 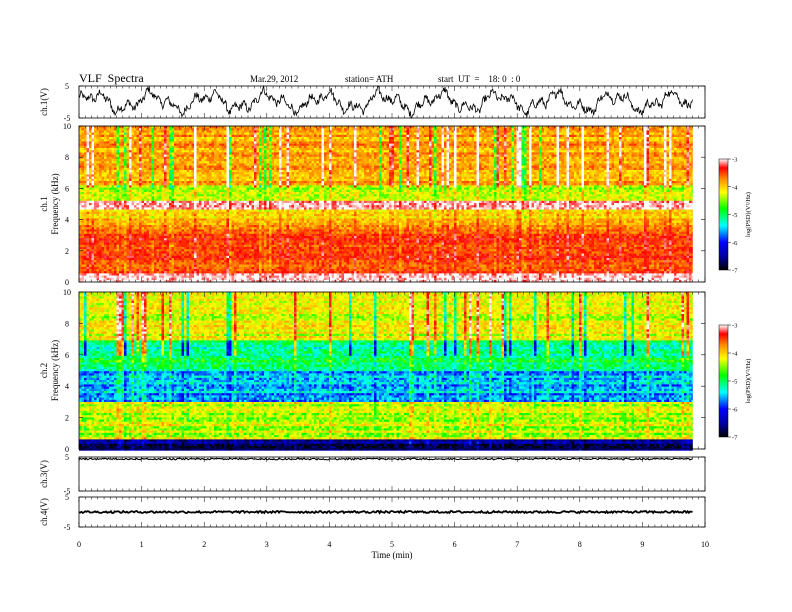 I want to click on ch2-spectrogram-ytick-4: 8, so click(x=67, y=323).